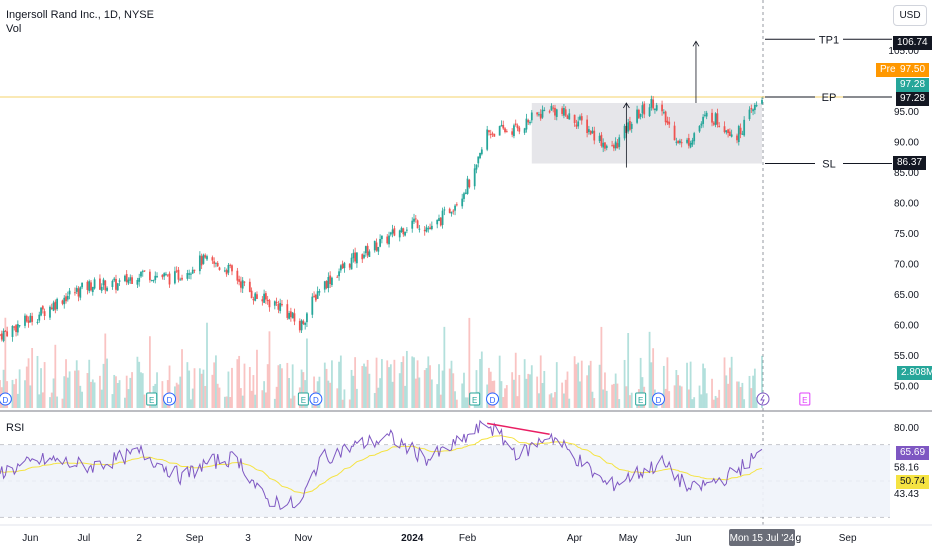 The height and width of the screenshot is (550, 932). Describe the element at coordinates (139, 538) in the screenshot. I see `time-tick-label: 2` at that location.